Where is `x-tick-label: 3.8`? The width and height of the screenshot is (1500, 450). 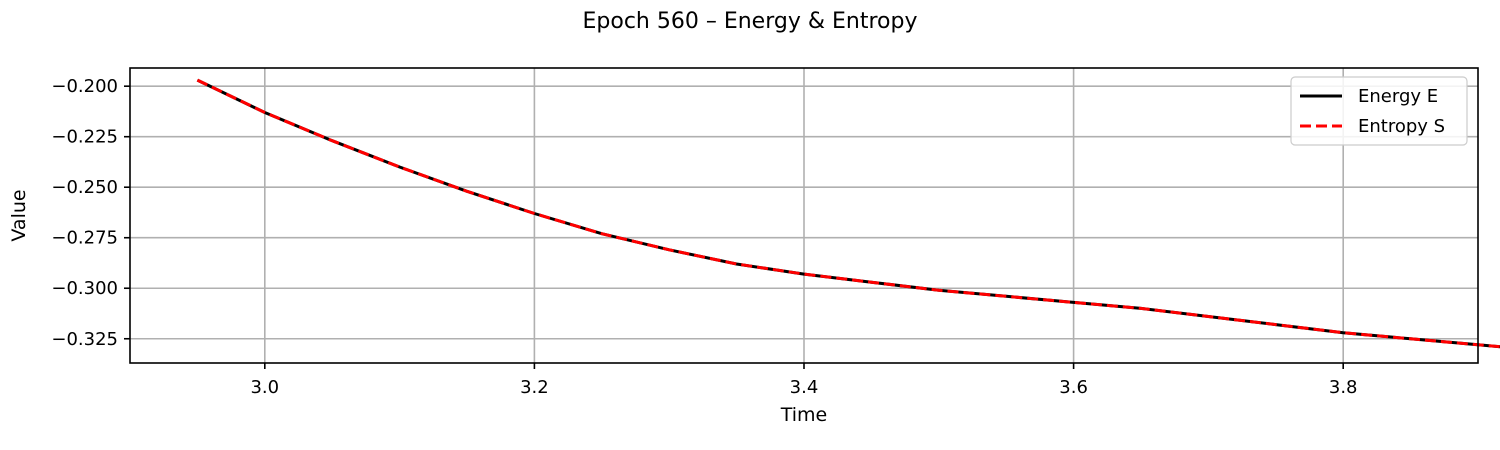
x-tick-label: 3.8 is located at coordinates (1343, 387).